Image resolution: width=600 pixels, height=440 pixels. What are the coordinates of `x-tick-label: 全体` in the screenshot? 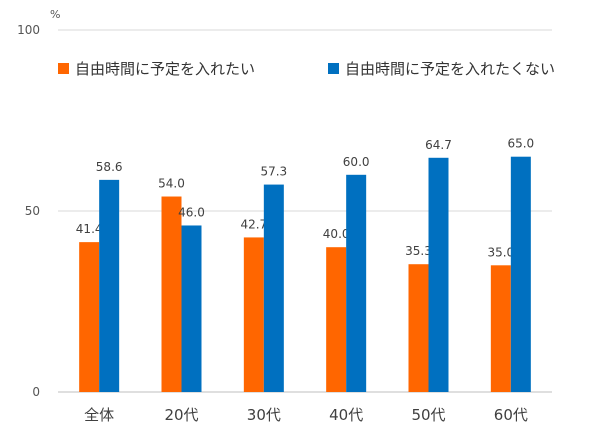 It's located at (99, 415).